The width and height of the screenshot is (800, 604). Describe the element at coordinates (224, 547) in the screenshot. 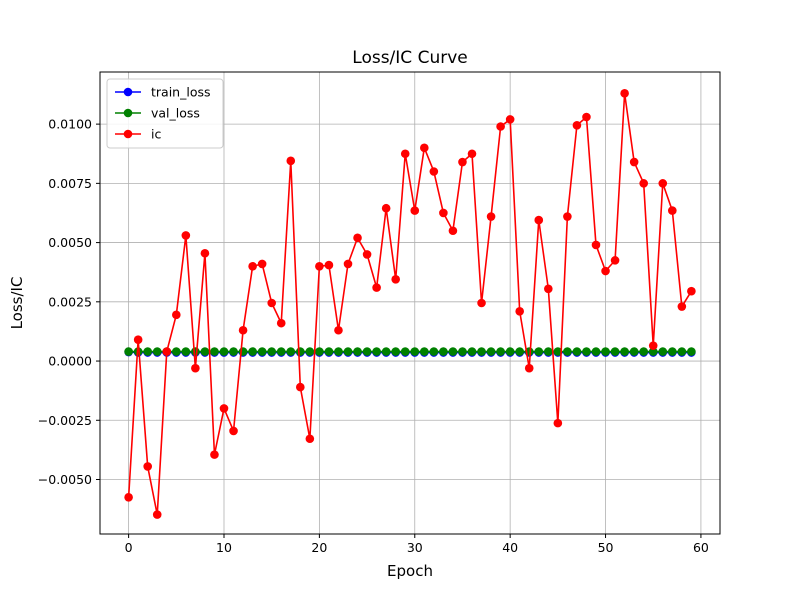

I see `x-tick-label: 10` at that location.